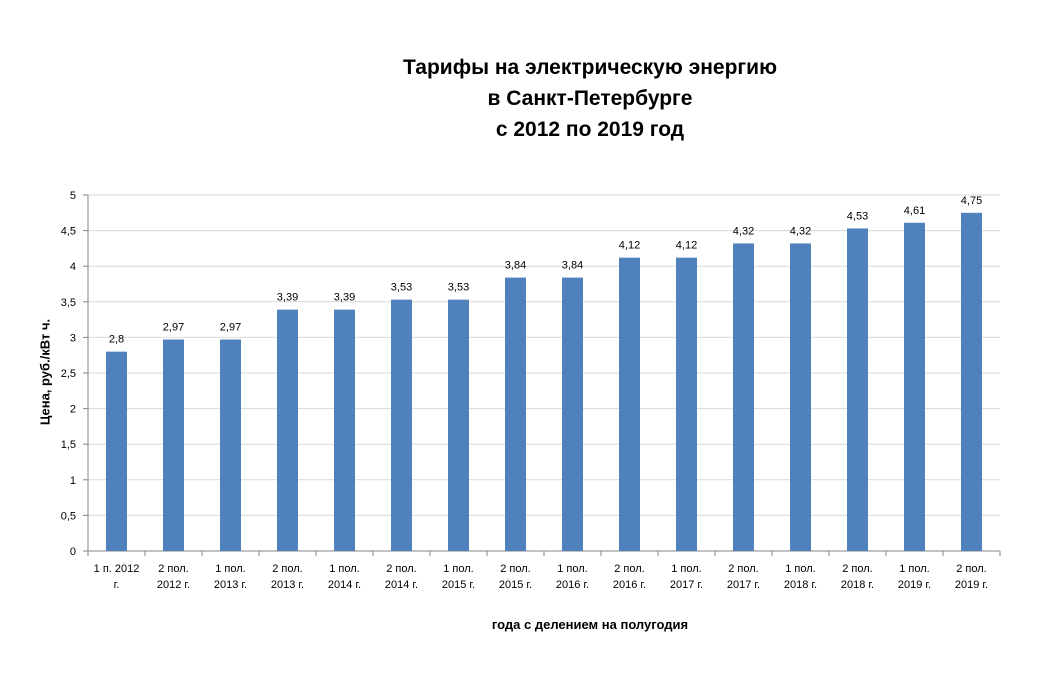 Image resolution: width=1038 pixels, height=680 pixels. What do you see at coordinates (971, 201) in the screenshot?
I see `bar-value-label: 4,75` at bounding box center [971, 201].